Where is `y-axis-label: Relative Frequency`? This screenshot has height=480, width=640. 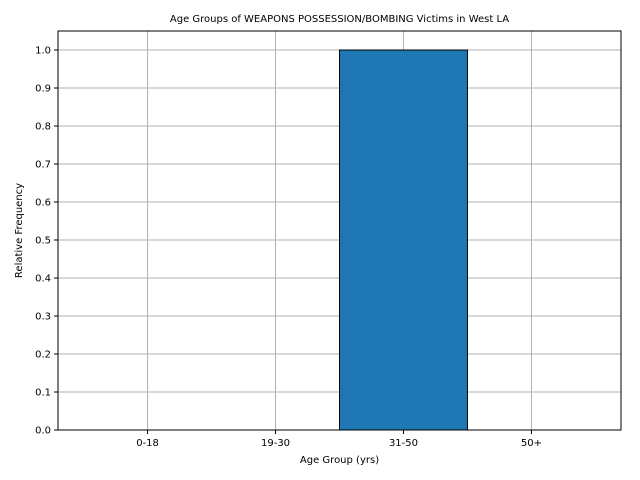 y-axis-label: Relative Frequency is located at coordinates (19, 230).